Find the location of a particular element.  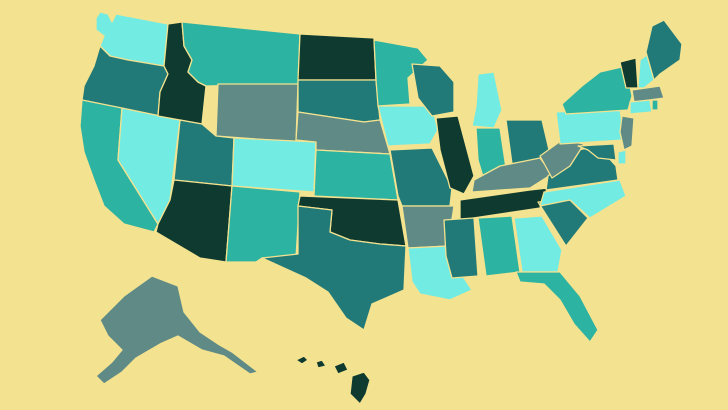

state-nc is located at coordinates (583, 199).